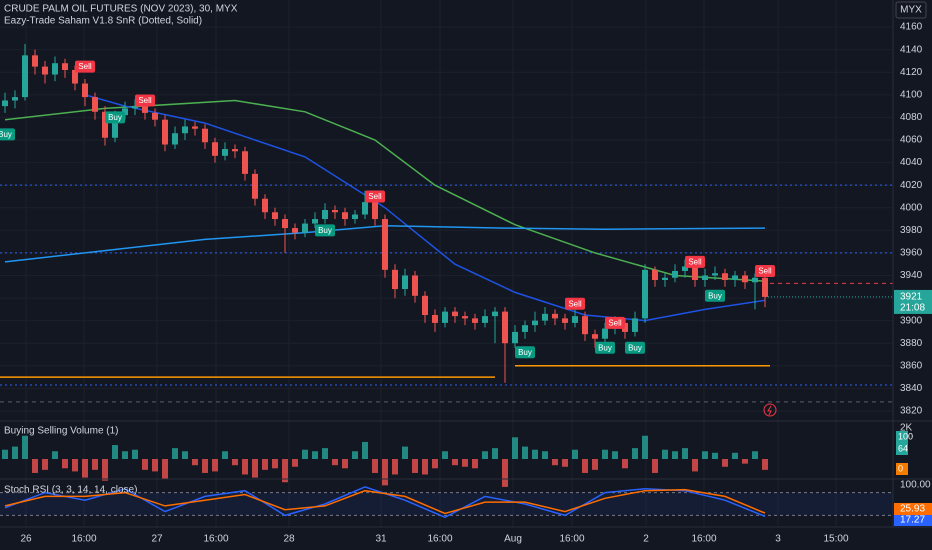 The height and width of the screenshot is (550, 932). What do you see at coordinates (911, 162) in the screenshot?
I see `y-tick-label: 4040` at bounding box center [911, 162].